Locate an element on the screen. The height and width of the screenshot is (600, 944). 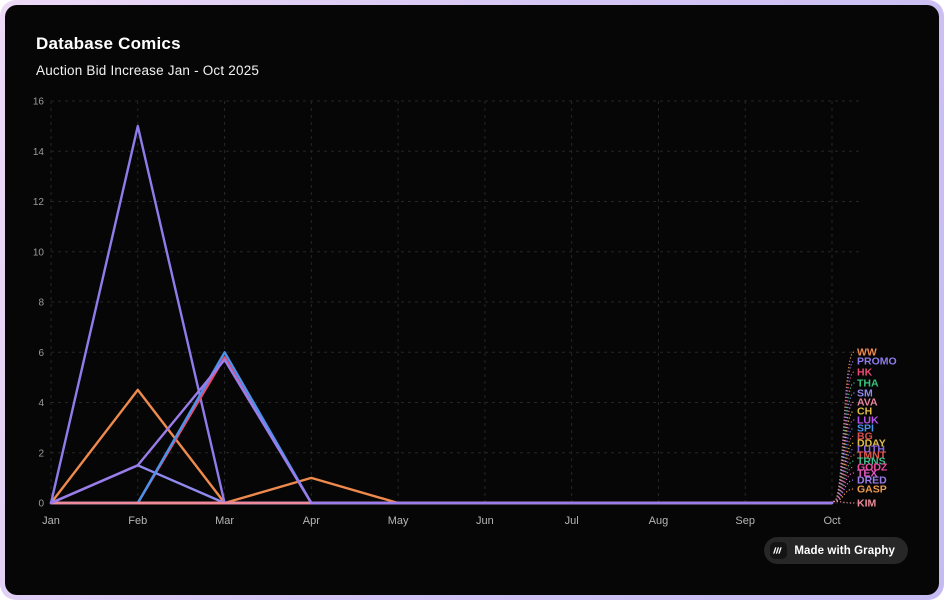
legend-connector-DDAY is located at coordinates (844, 472).